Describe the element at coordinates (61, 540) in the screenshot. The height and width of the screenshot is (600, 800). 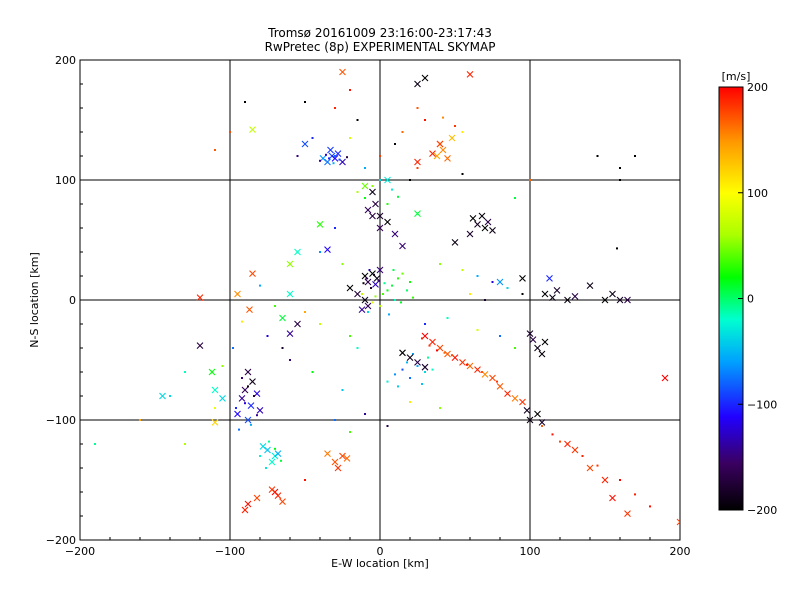
I see `y-tick-label: −200` at that location.